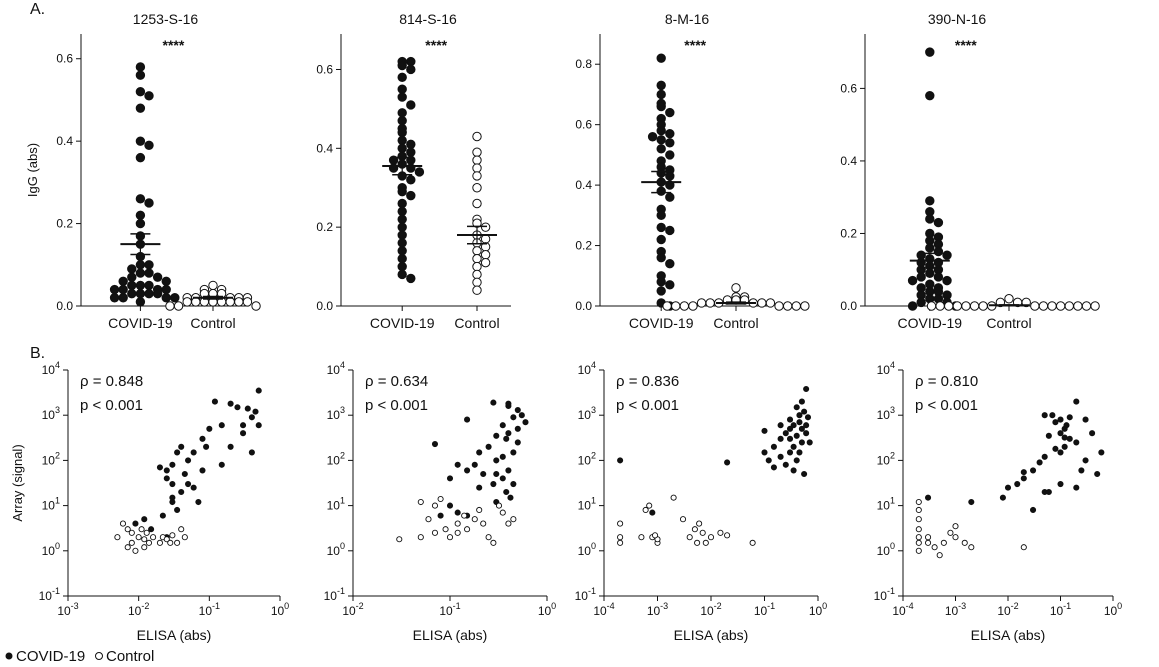  Describe the element at coordinates (138, 609) in the screenshot. I see `x-tick-label: 10⁻²` at that location.